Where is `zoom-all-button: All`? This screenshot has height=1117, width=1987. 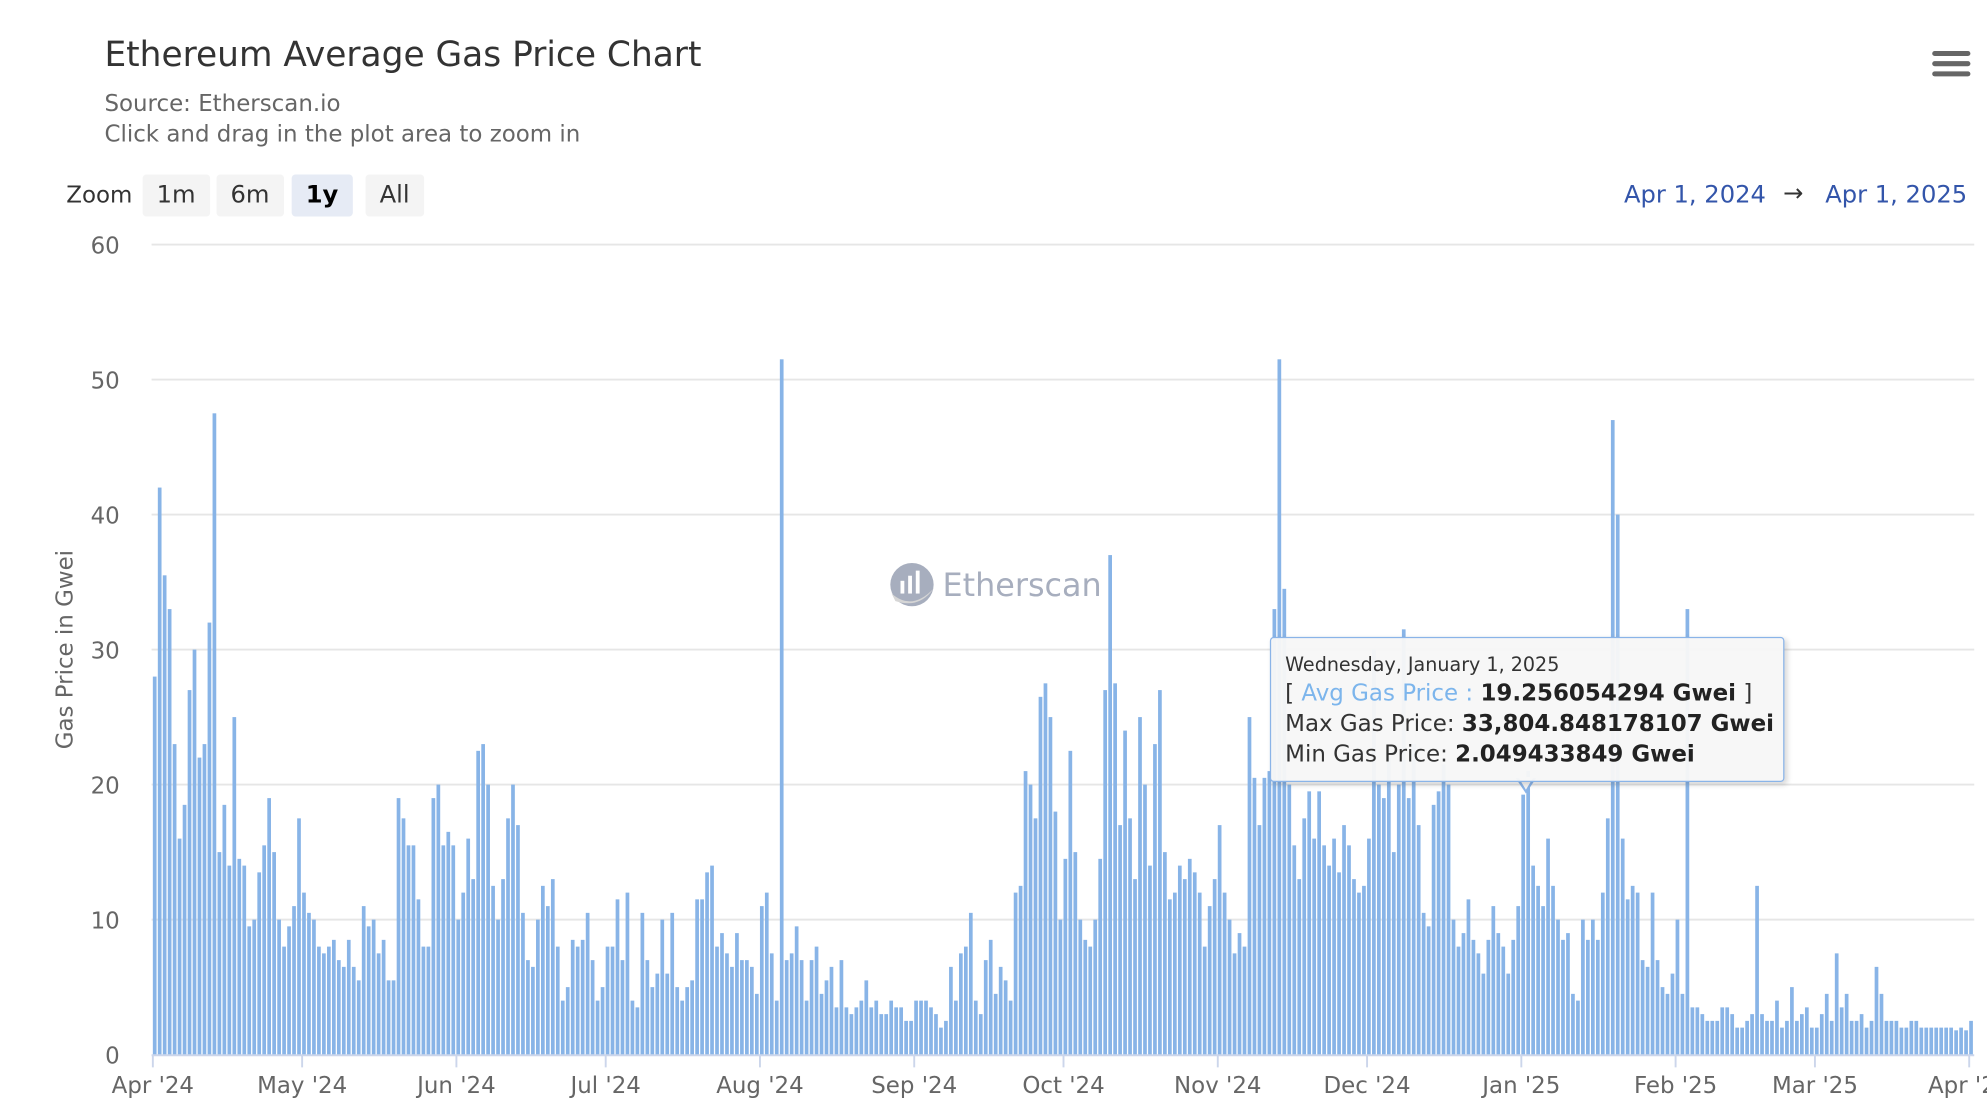
zoom-all-button: All is located at coordinates (394, 195).